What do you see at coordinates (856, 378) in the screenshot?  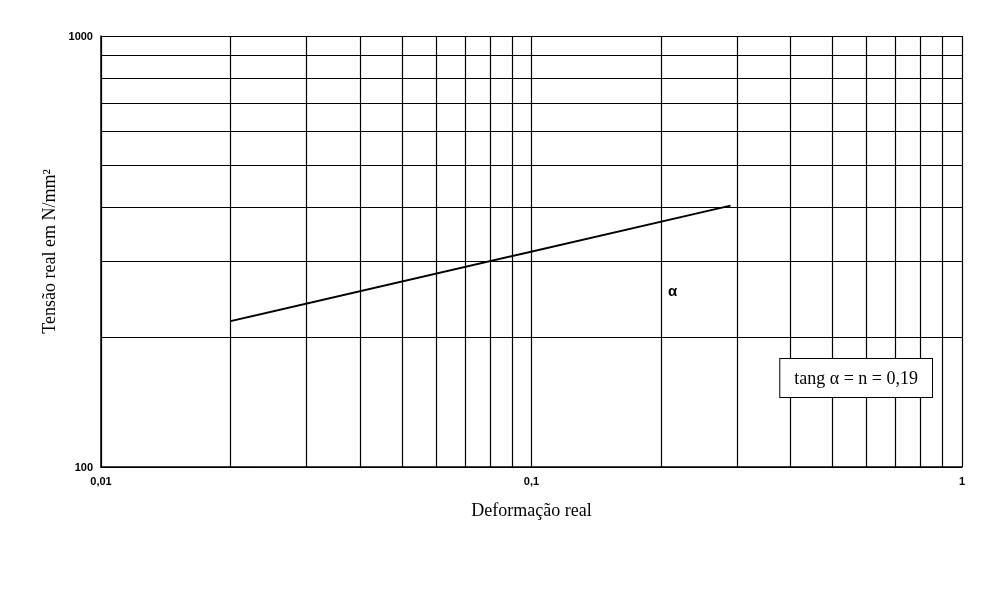 I see `annotation: tang α = n = 0,19` at bounding box center [856, 378].